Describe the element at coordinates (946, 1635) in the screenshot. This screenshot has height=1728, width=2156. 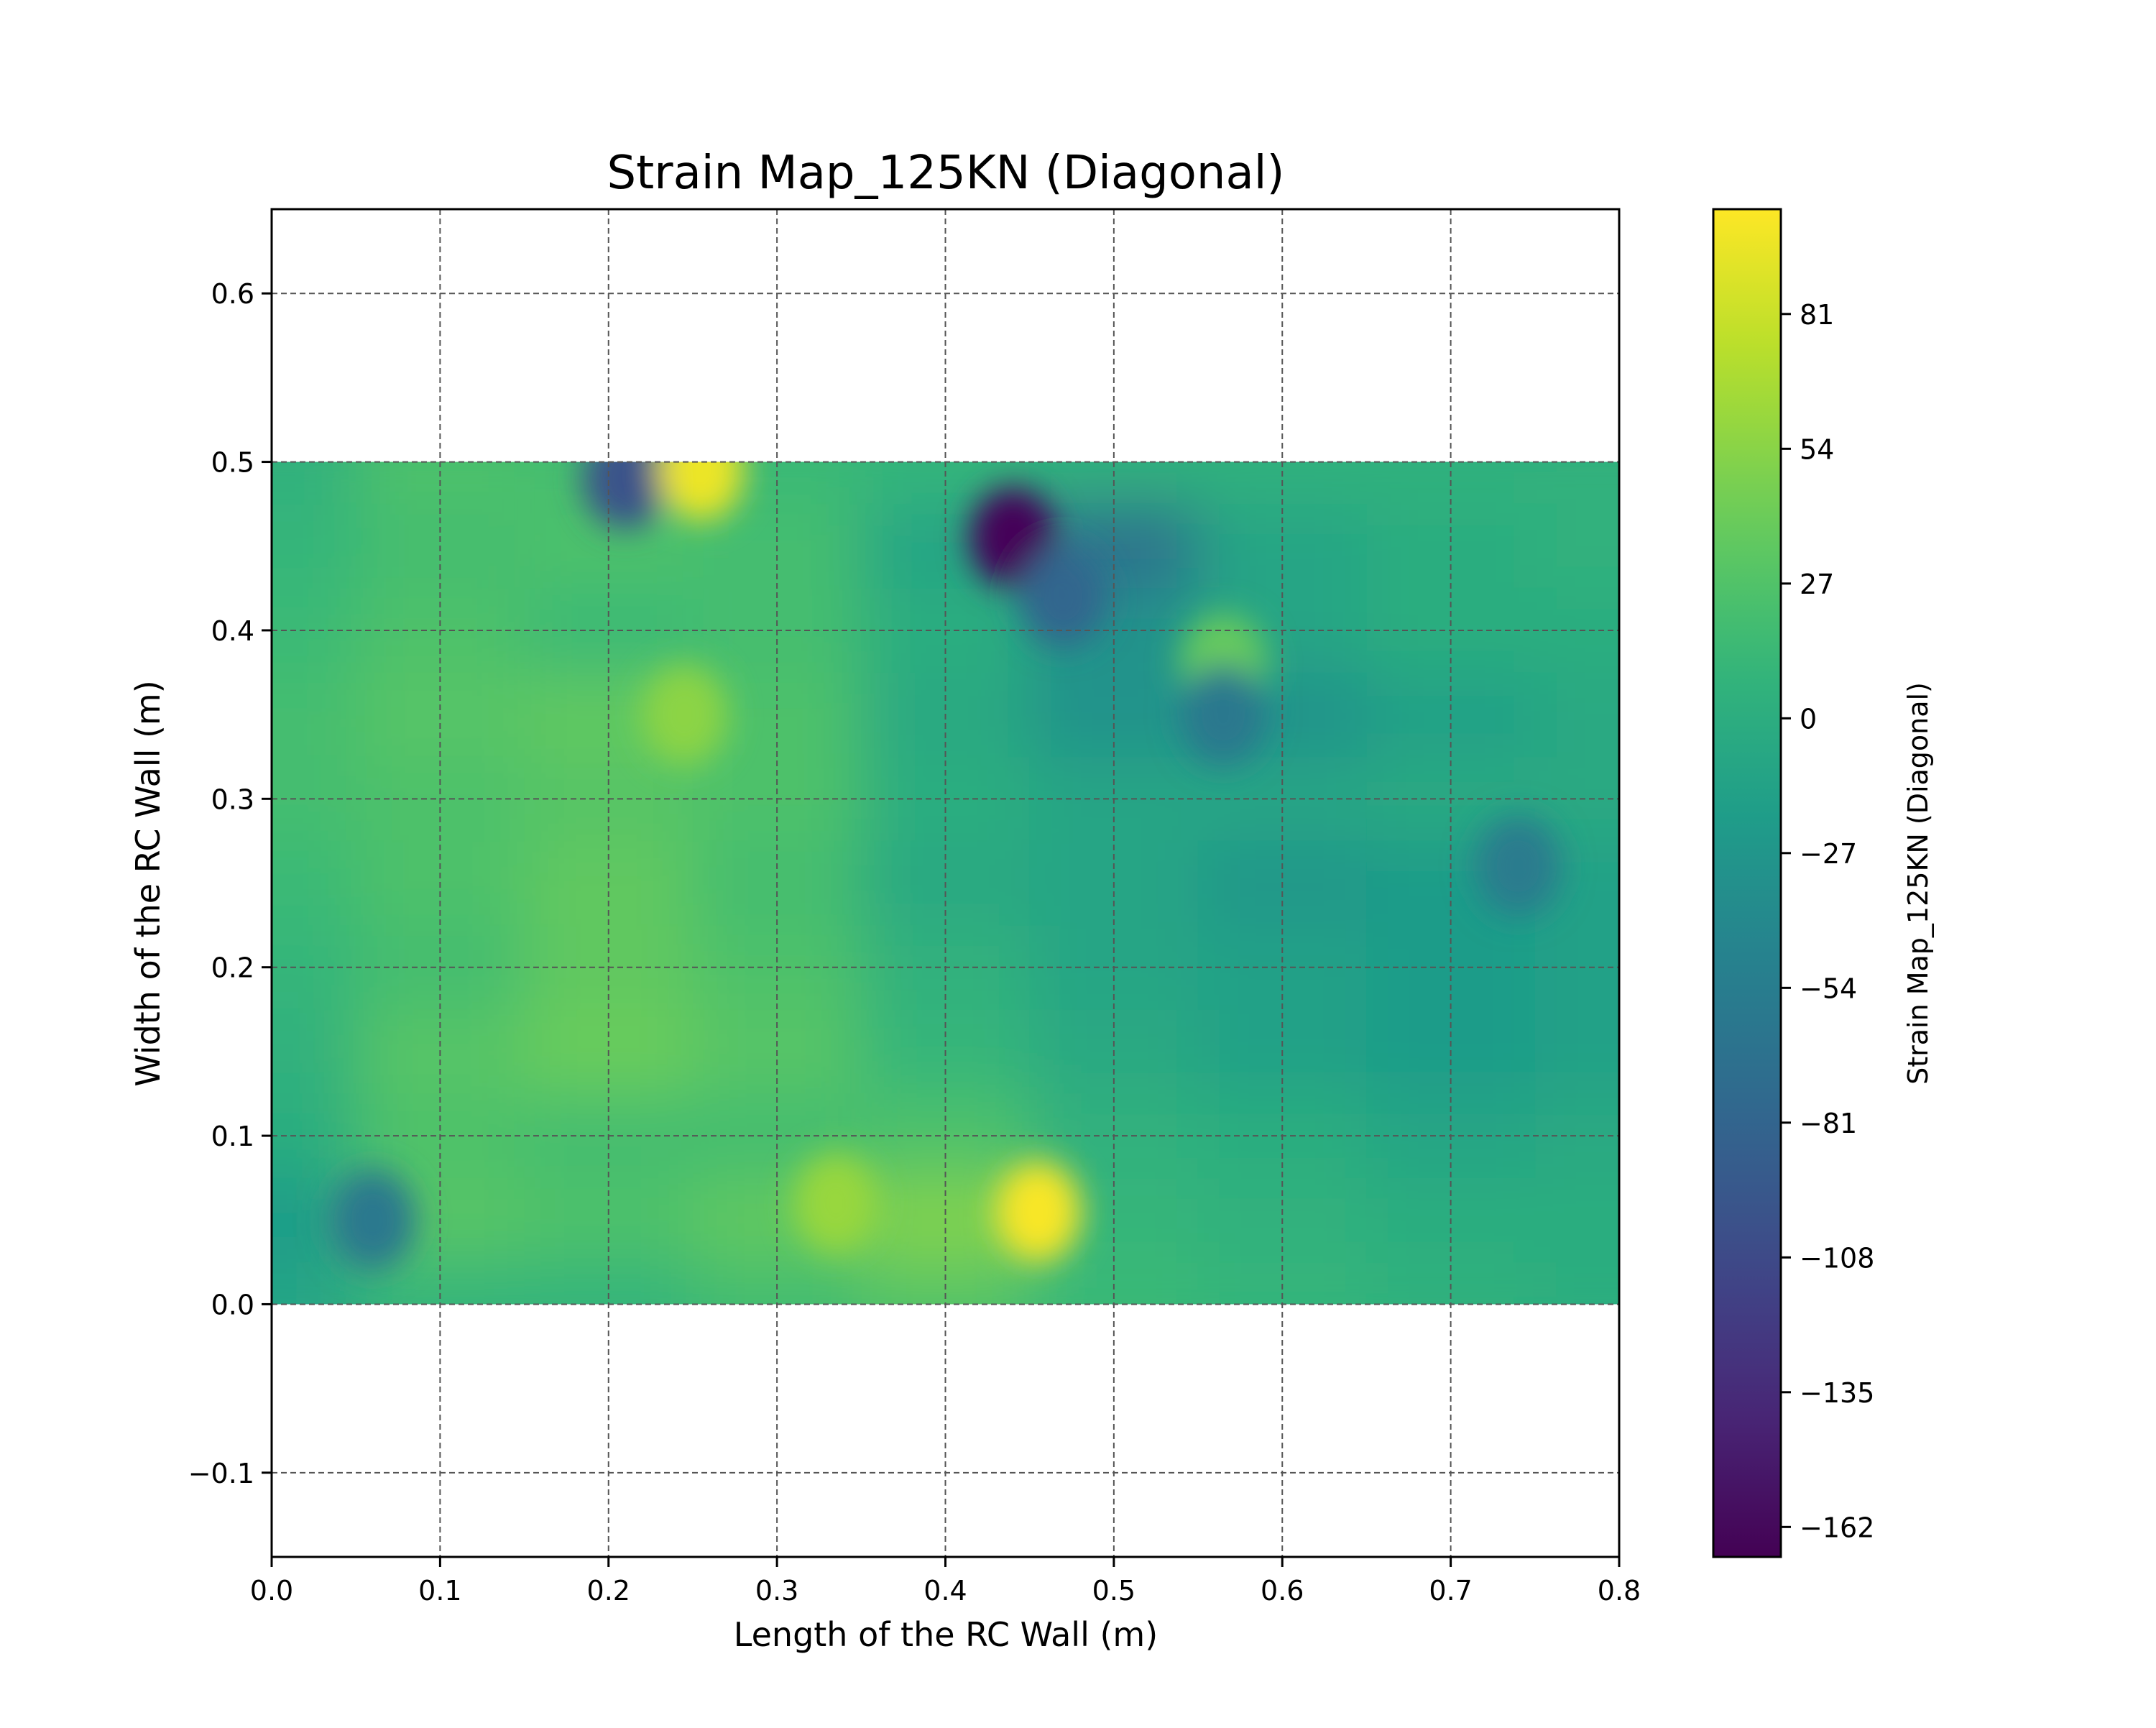
I see `x-axis-label: Length of the RC Wall (m)` at that location.